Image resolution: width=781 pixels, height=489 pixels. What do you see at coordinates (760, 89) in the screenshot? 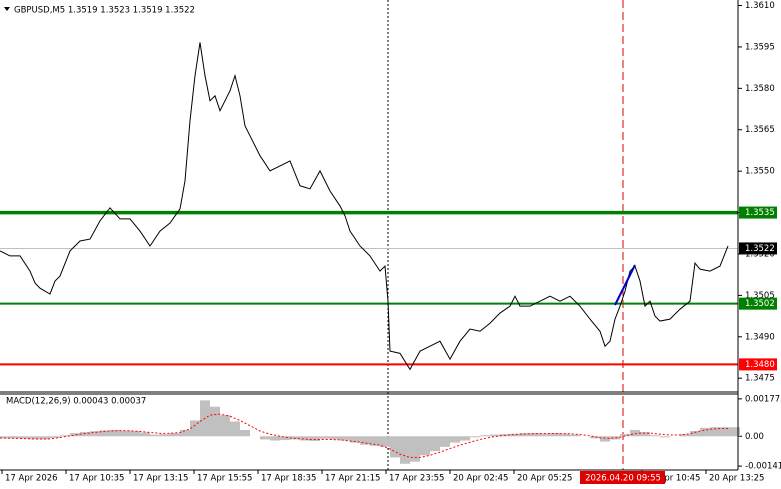
I see `y-tick-label: 1.3580` at bounding box center [760, 89].